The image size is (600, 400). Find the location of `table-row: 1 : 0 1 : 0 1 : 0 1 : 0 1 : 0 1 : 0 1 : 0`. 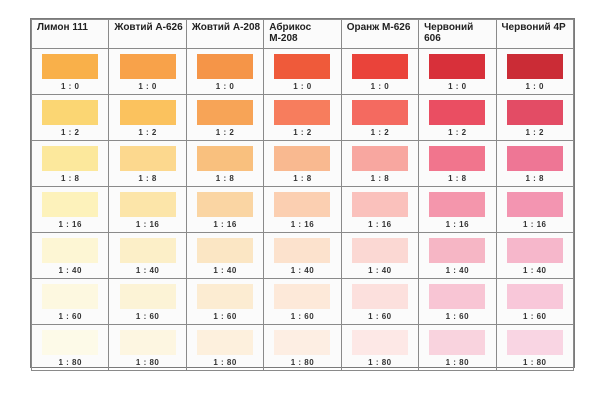

table-row: 1 : 0 1 : 0 1 : 0 1 : 0 1 : 0 1 : 0 1 : 0 is located at coordinates (302, 71).